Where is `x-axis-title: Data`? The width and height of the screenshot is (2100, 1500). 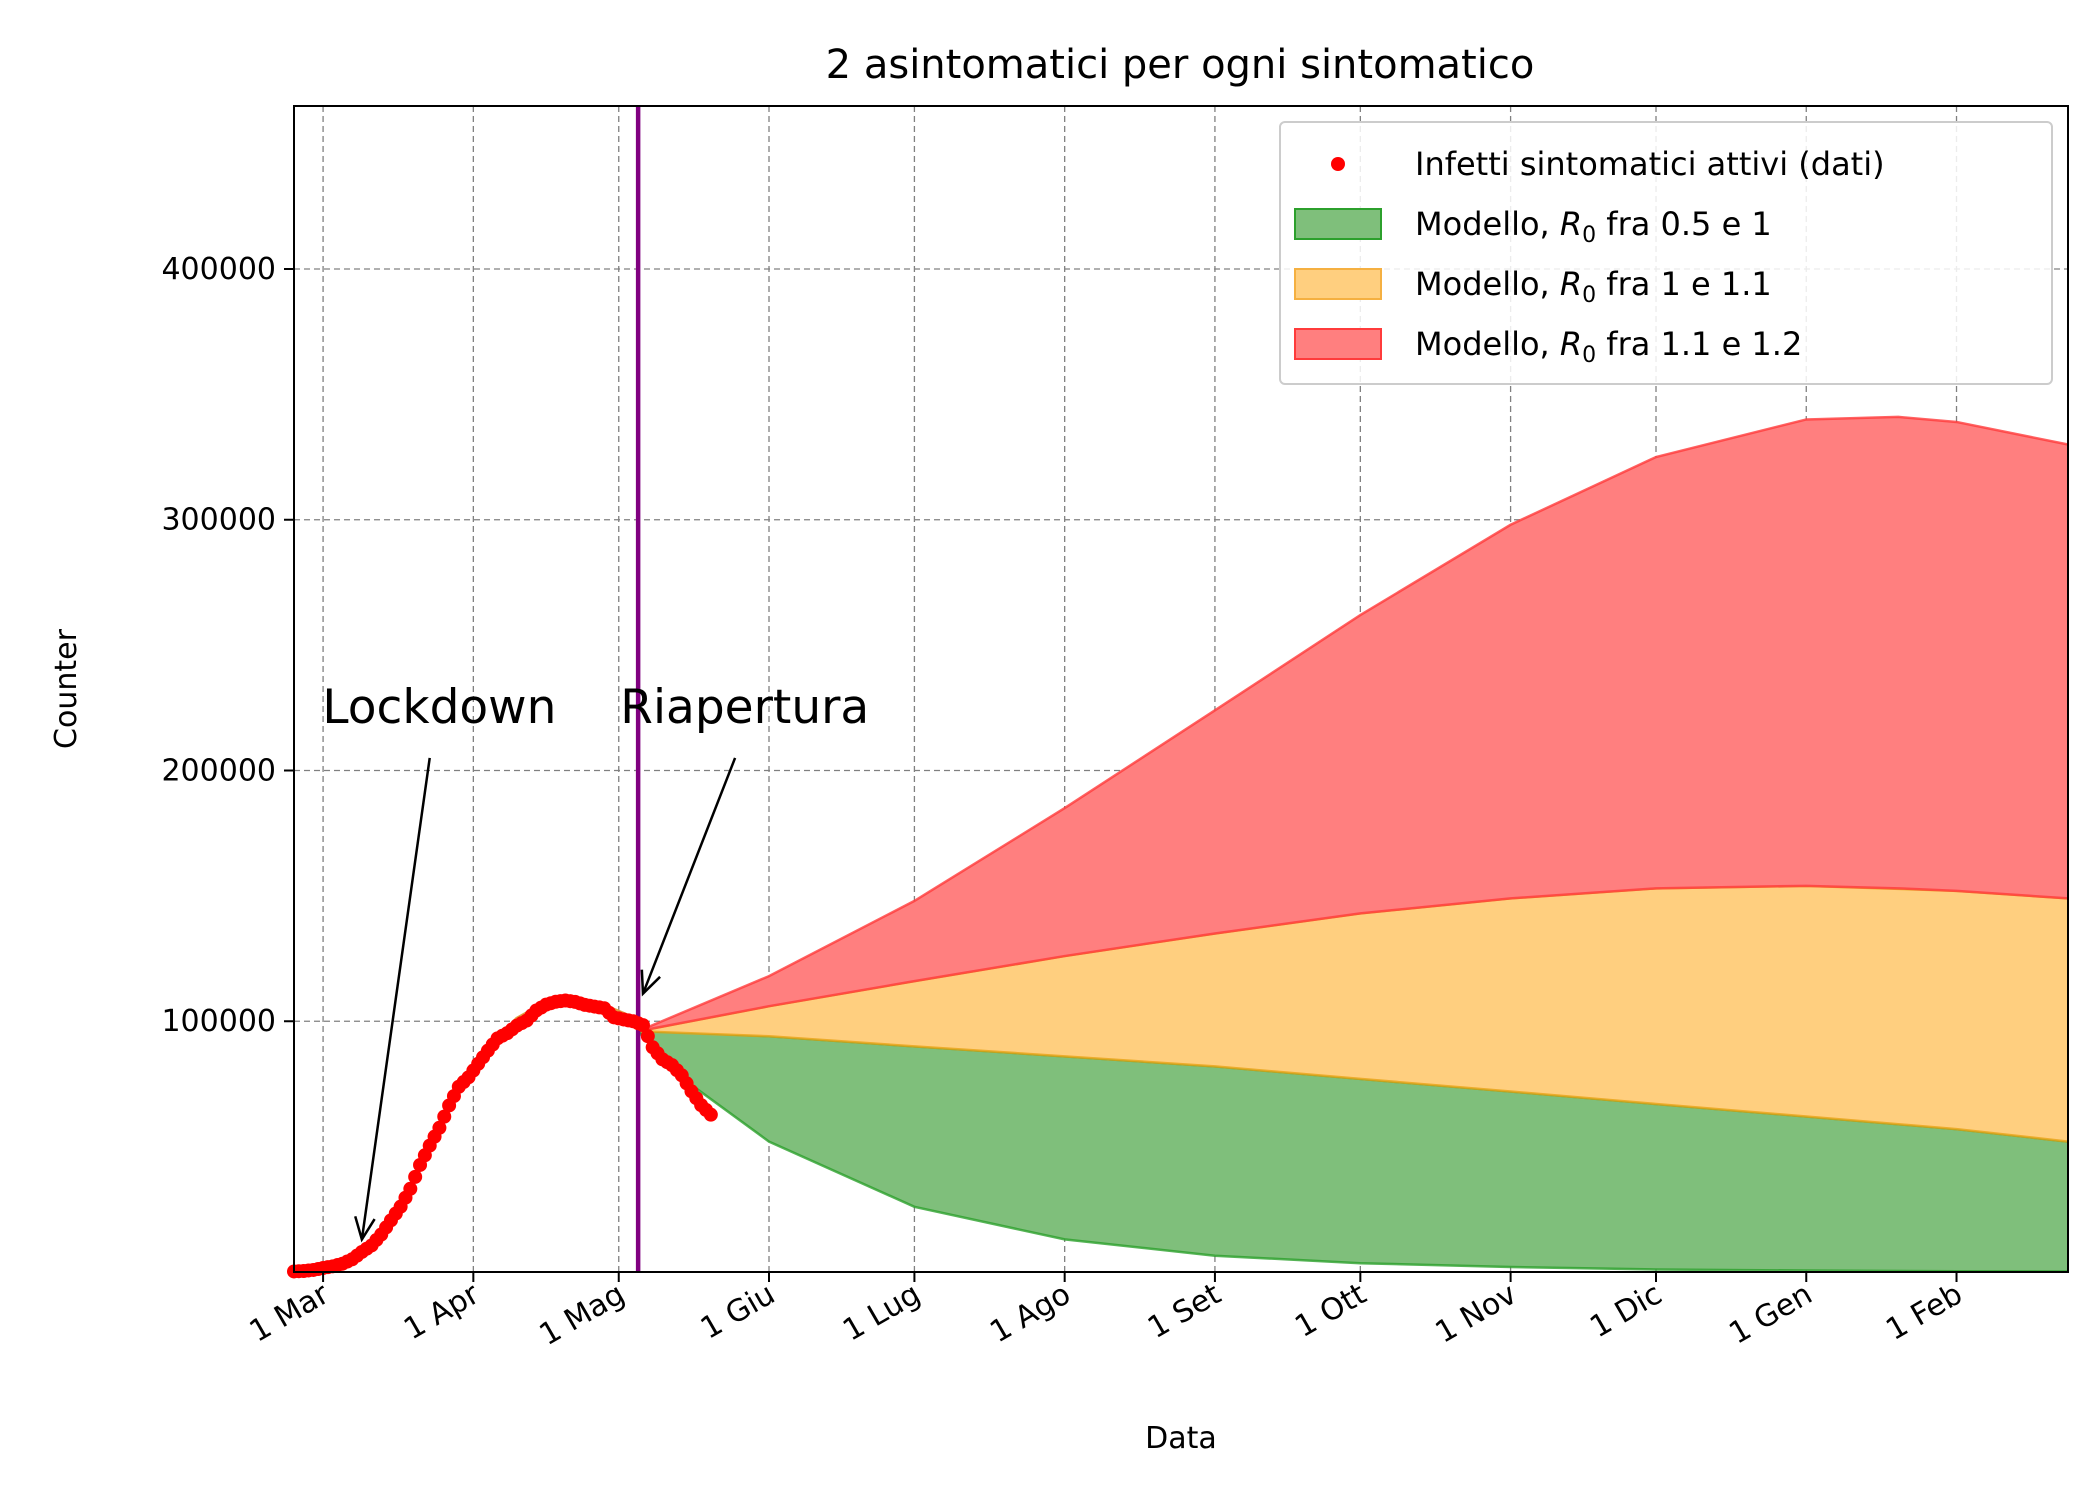 x-axis-title: Data is located at coordinates (1181, 1438).